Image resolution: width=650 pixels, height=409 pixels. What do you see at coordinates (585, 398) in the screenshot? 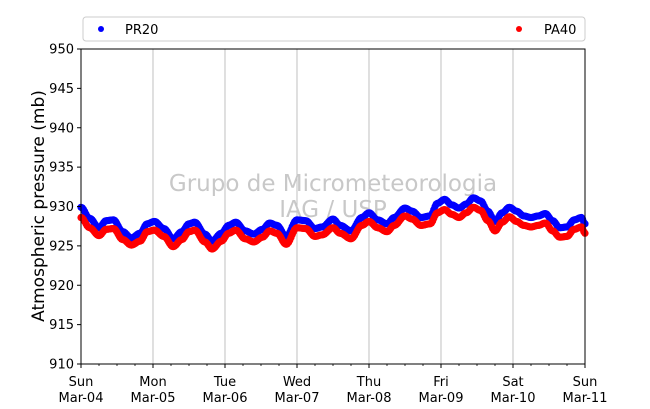
I see `x-tick-date: Mar-11` at bounding box center [585, 398].